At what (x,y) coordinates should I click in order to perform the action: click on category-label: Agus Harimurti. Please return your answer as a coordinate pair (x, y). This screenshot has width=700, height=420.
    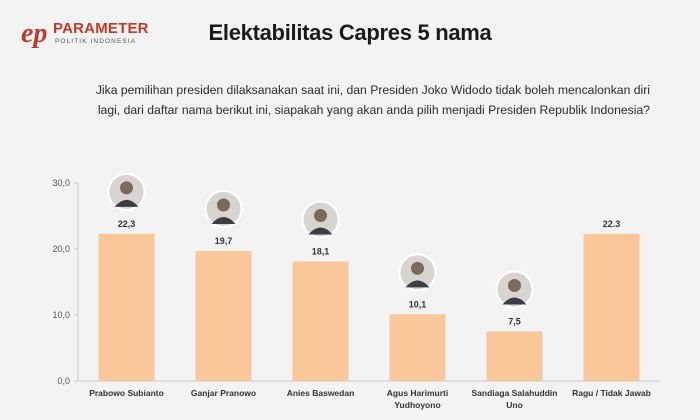
    Looking at the image, I should click on (417, 393).